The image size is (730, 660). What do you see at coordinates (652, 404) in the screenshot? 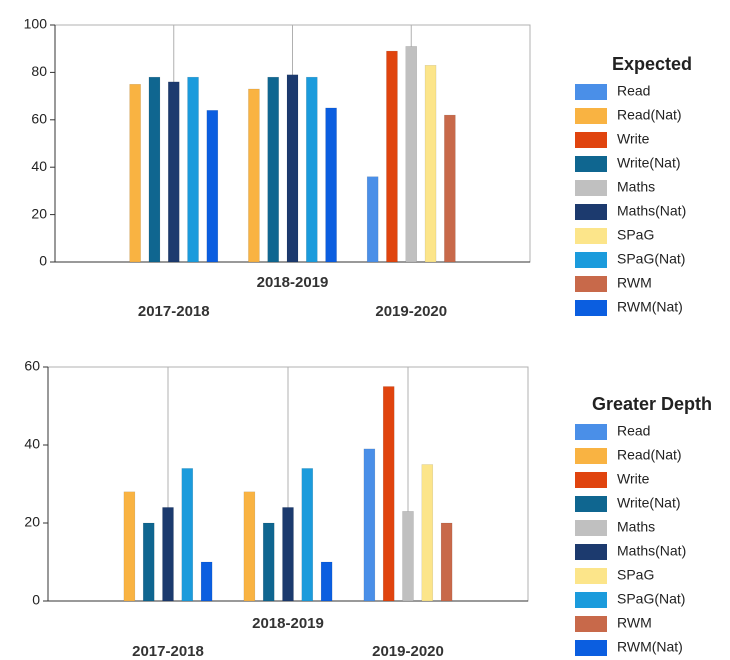
I see `legend-title: Greater Depth` at bounding box center [652, 404].